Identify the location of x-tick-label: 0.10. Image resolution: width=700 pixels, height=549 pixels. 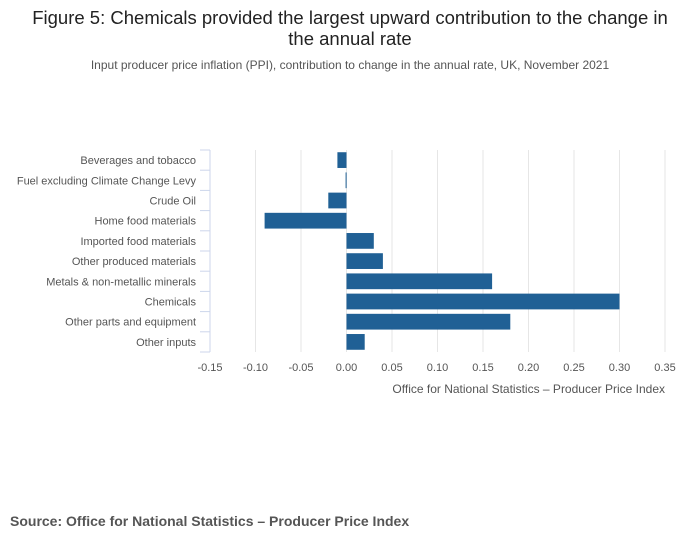
(437, 368).